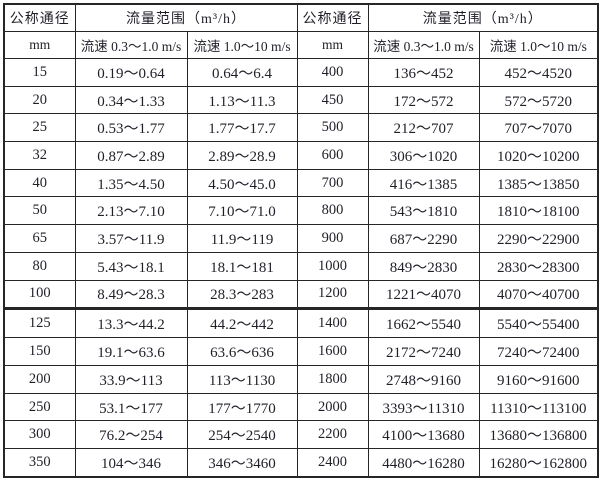  I want to click on flow-low-cell: 1662～5540, so click(423, 323).